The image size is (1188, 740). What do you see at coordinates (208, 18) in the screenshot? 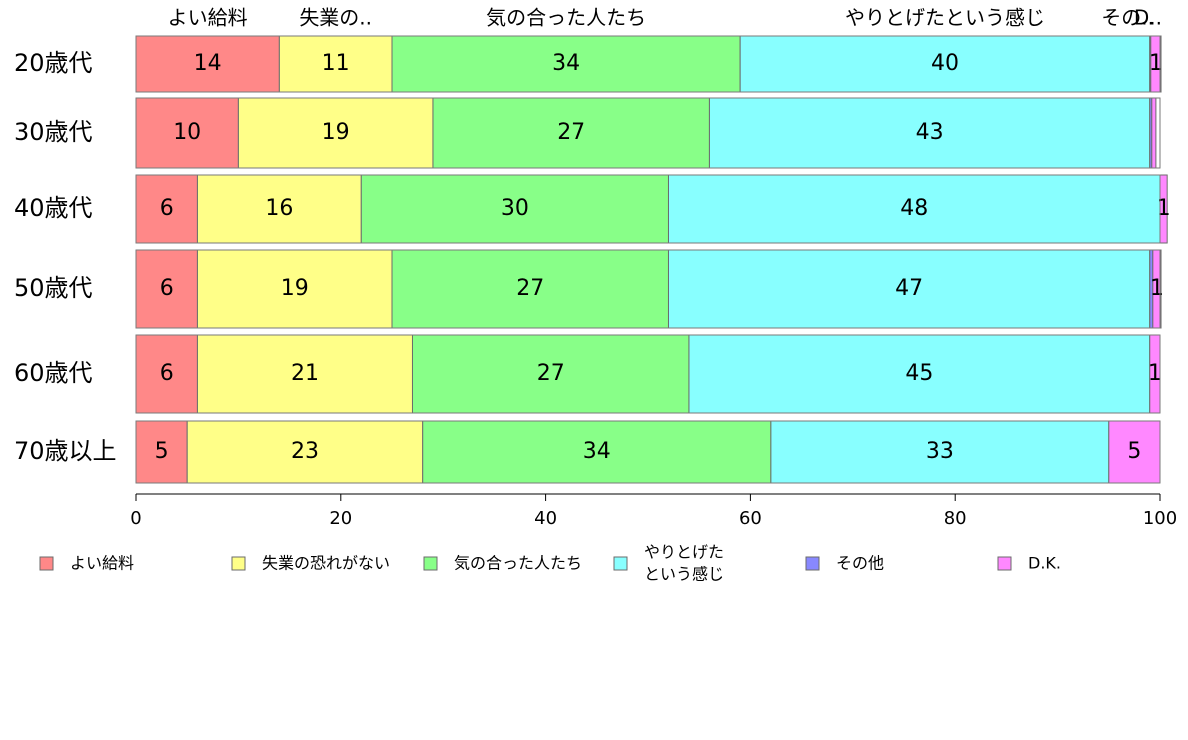
I see `segment-header-label: よい給料` at bounding box center [208, 18].